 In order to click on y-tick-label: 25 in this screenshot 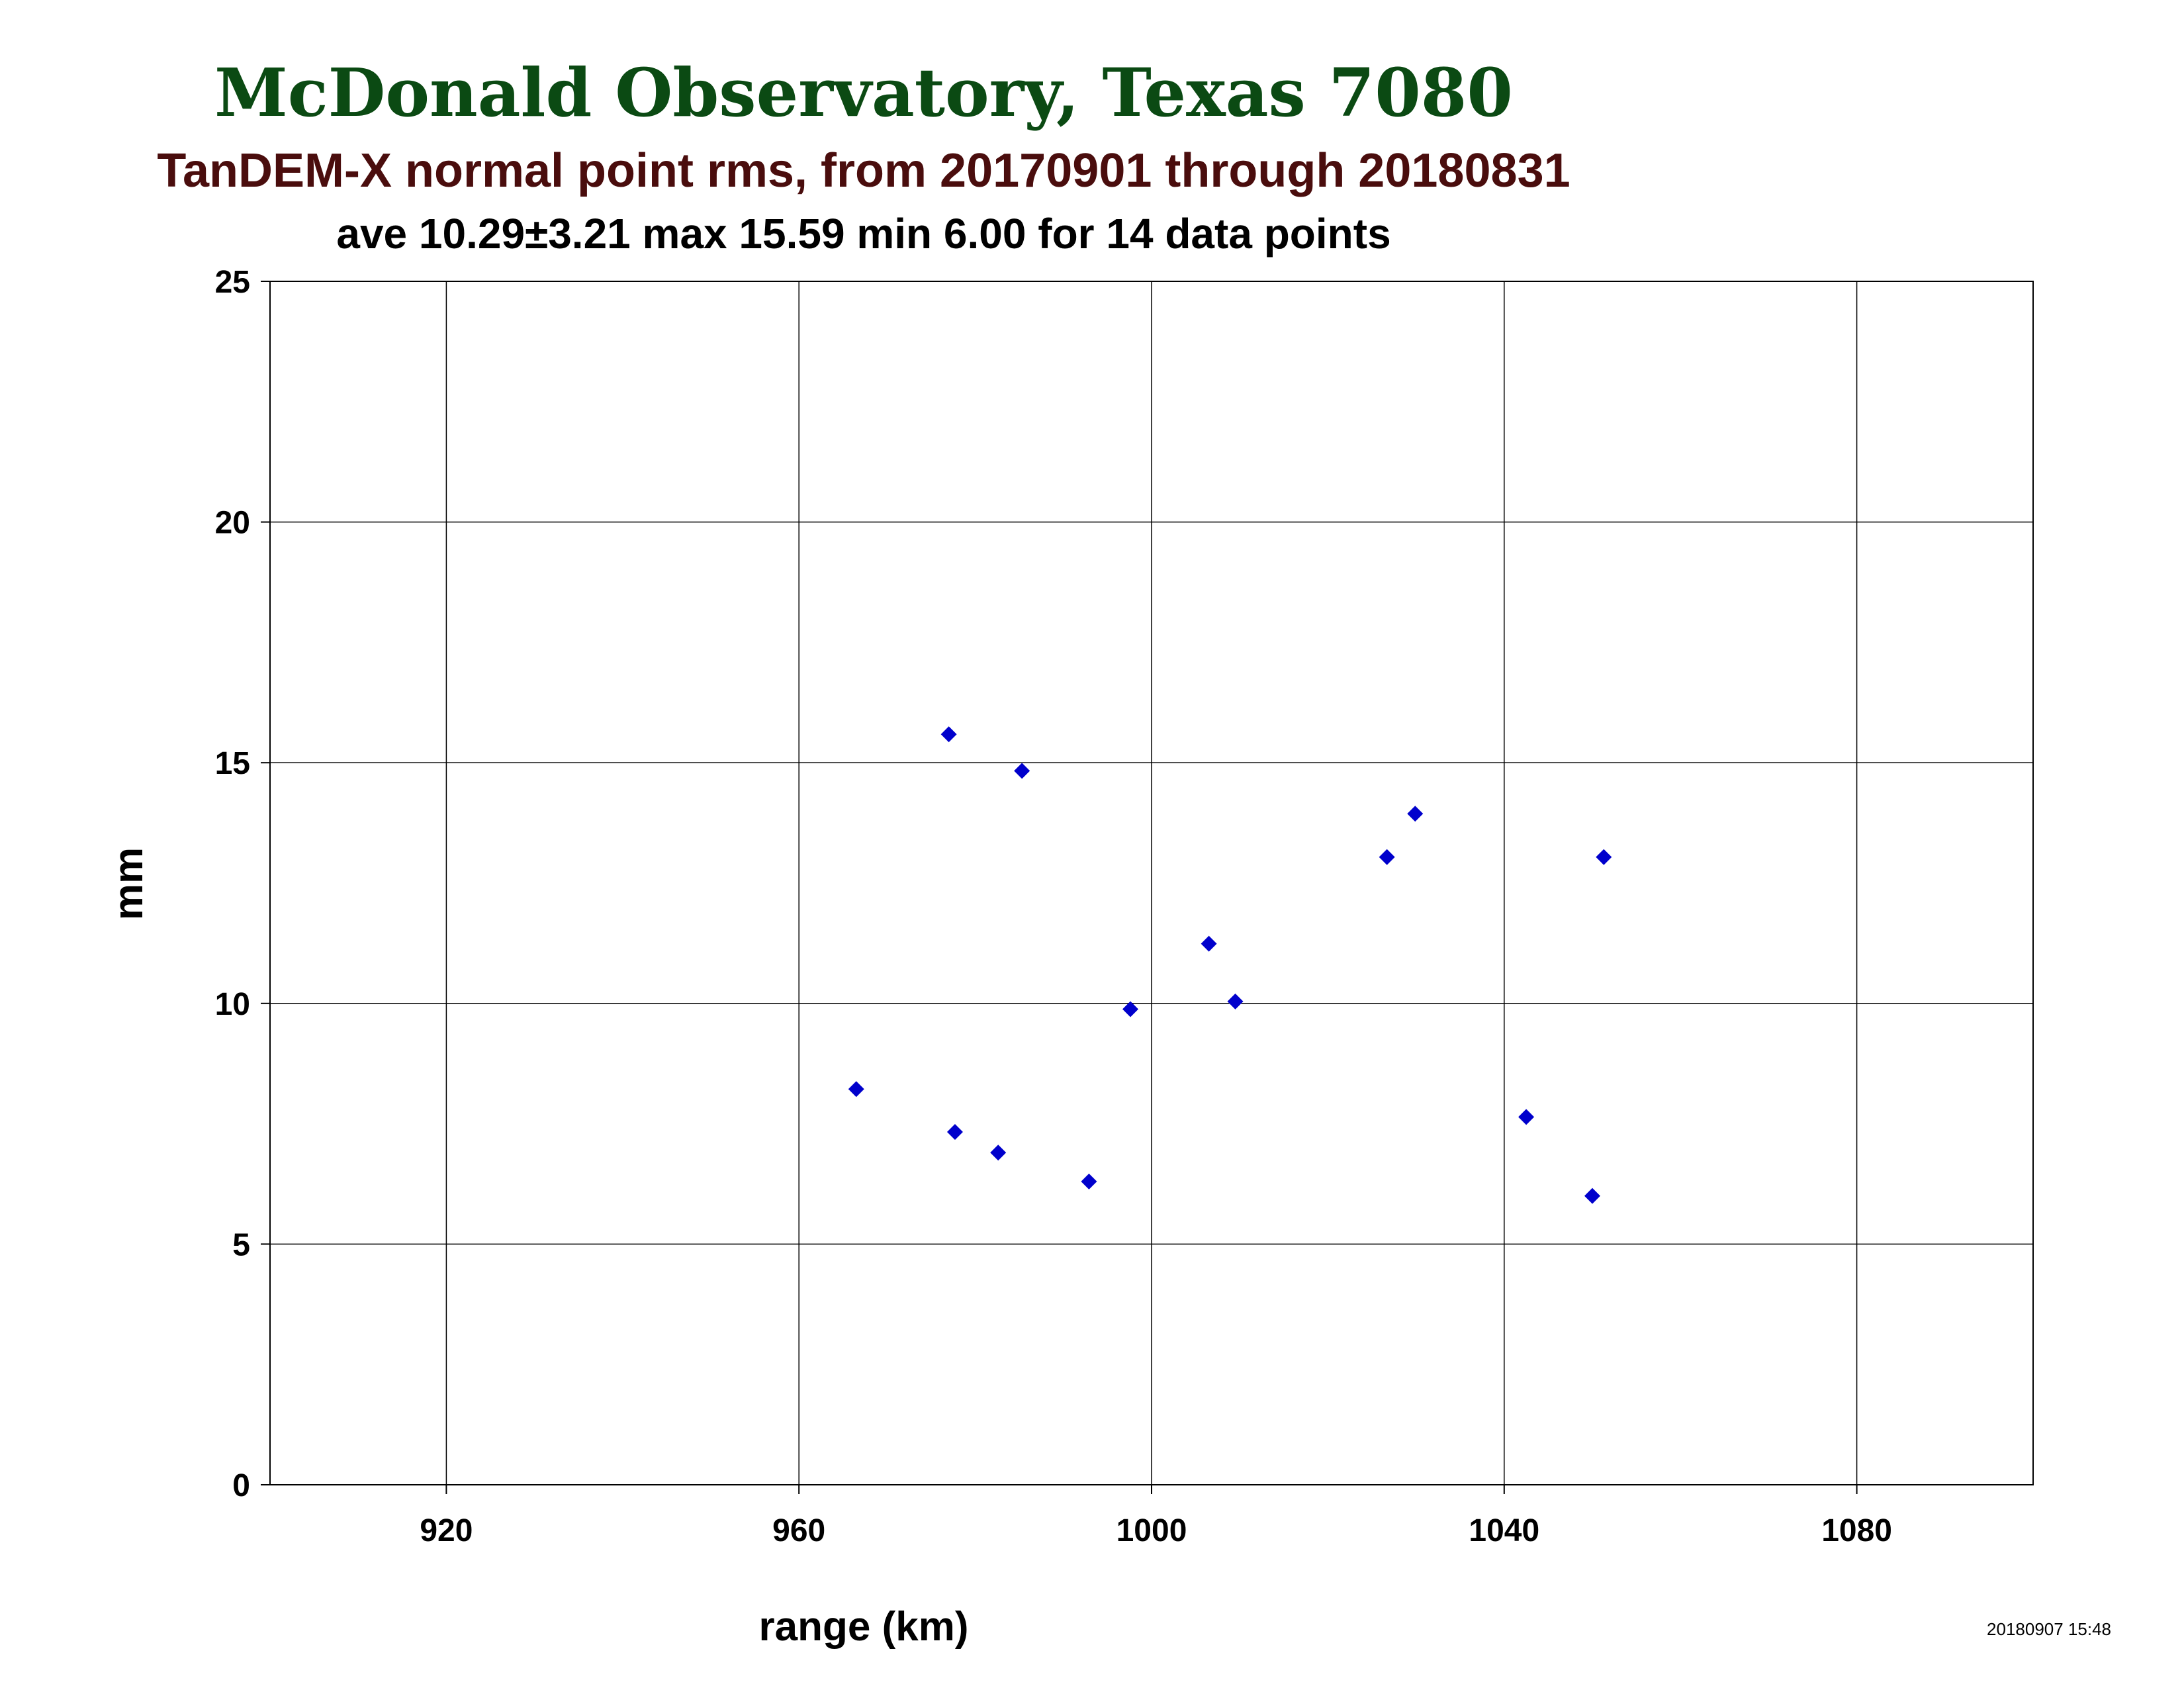, I will do `click(232, 282)`.